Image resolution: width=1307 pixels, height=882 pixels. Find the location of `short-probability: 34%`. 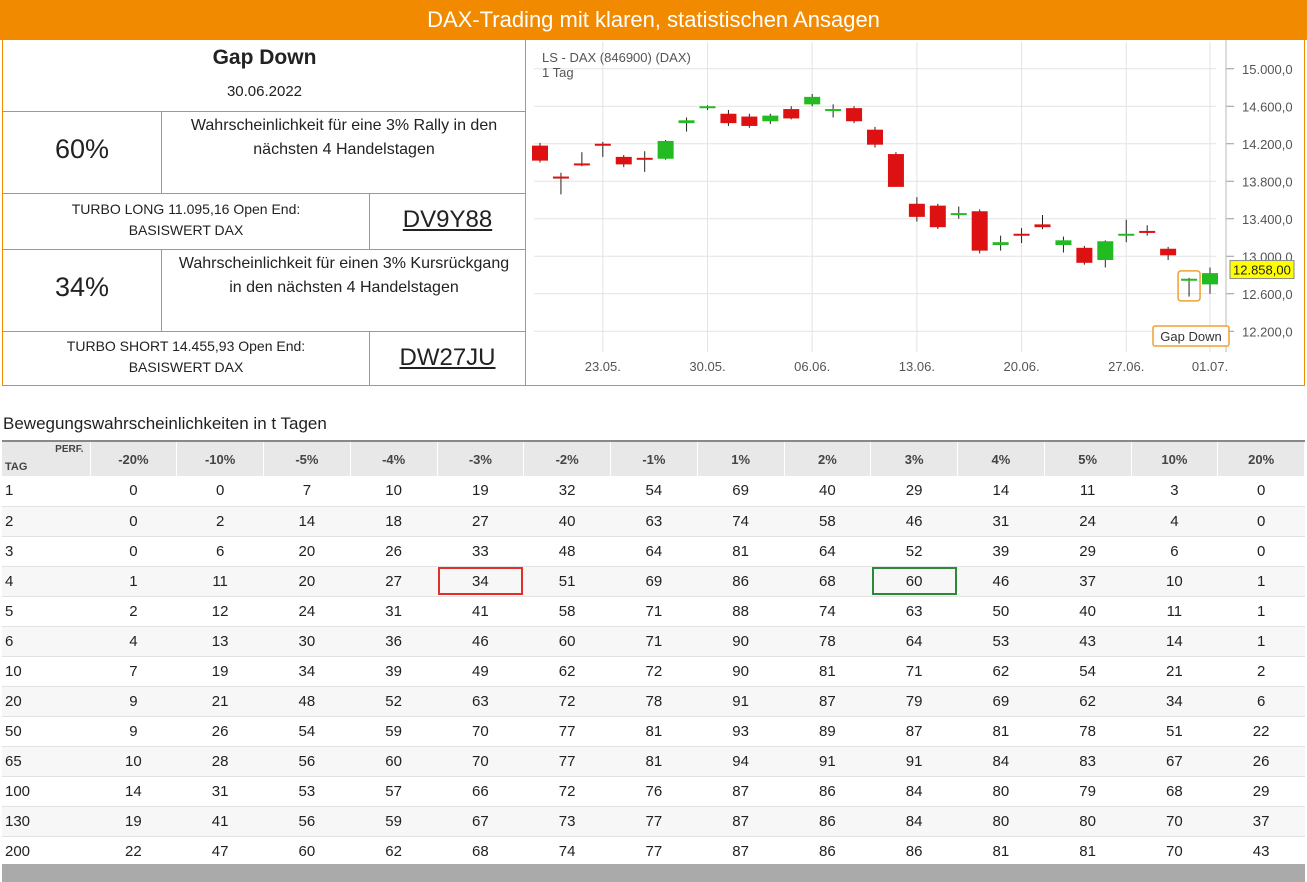

short-probability: 34% is located at coordinates (82, 287).